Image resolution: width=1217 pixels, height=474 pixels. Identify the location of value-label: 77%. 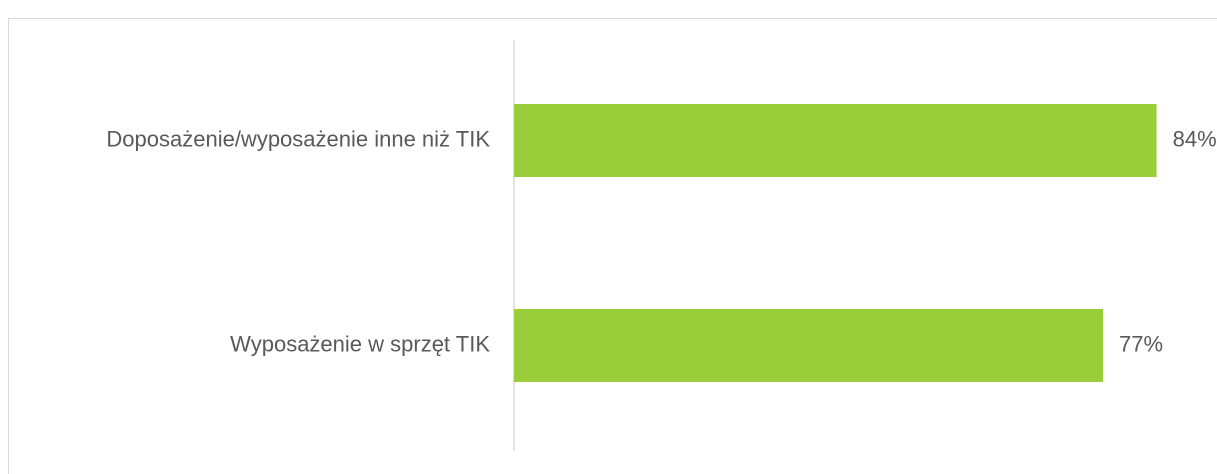
(1141, 343).